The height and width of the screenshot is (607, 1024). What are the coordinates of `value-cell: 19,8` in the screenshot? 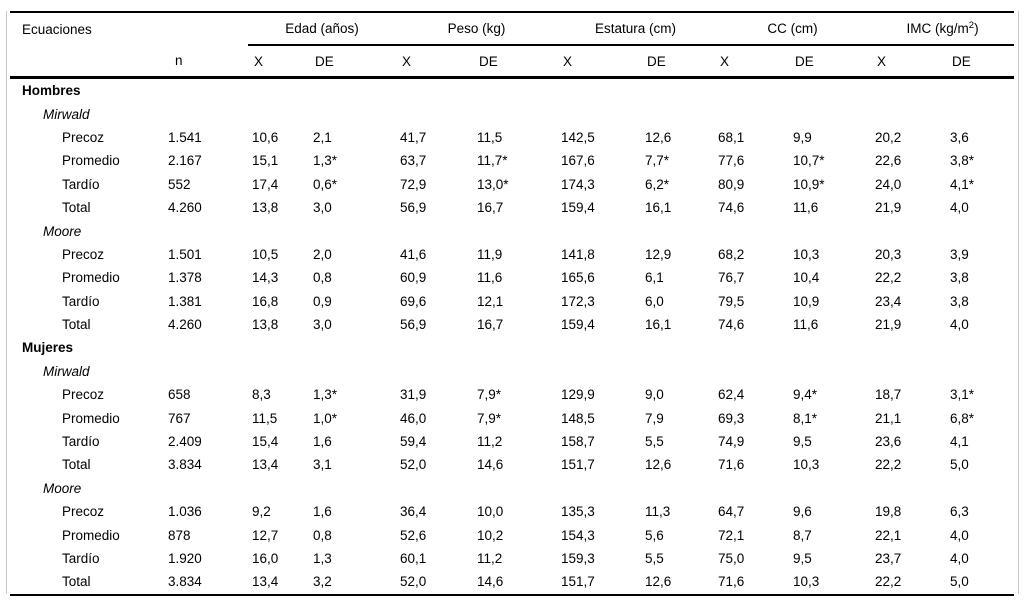 It's located at (888, 512).